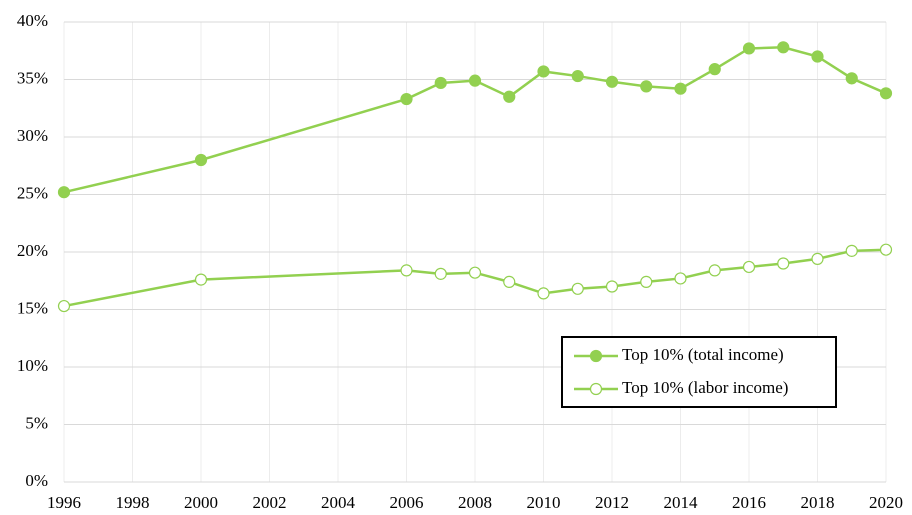  Describe the element at coordinates (133, 502) in the screenshot. I see `x-tick-label: 1998` at that location.